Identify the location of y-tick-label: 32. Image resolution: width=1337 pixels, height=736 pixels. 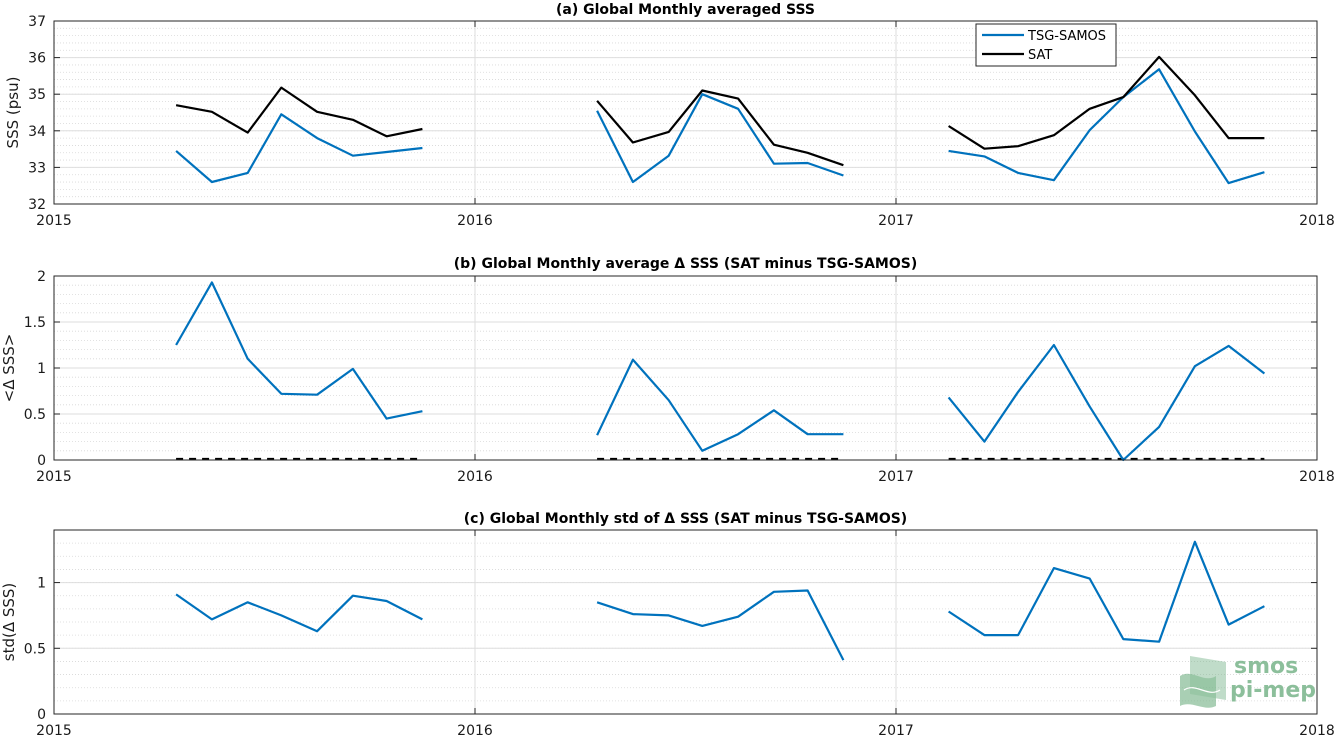
(37, 205).